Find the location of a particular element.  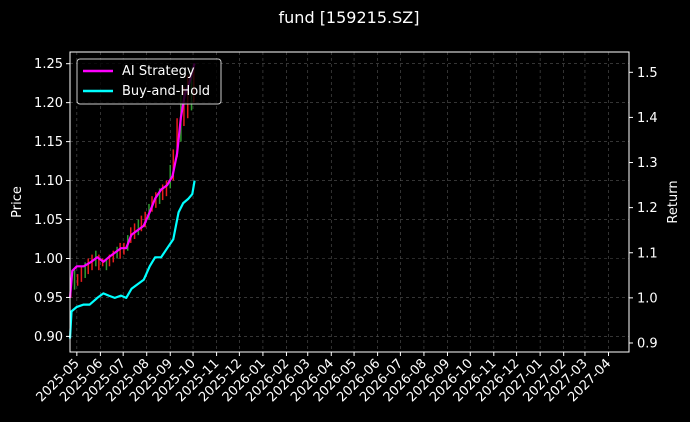

y-right-tick-label: 1.2 is located at coordinates (647, 208).